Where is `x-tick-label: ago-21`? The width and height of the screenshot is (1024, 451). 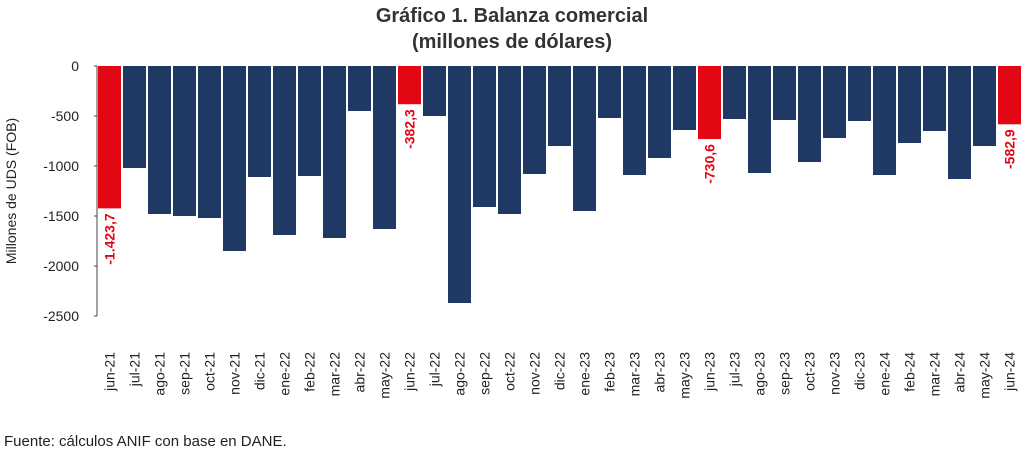 x-tick-label: ago-21 is located at coordinates (160, 374).